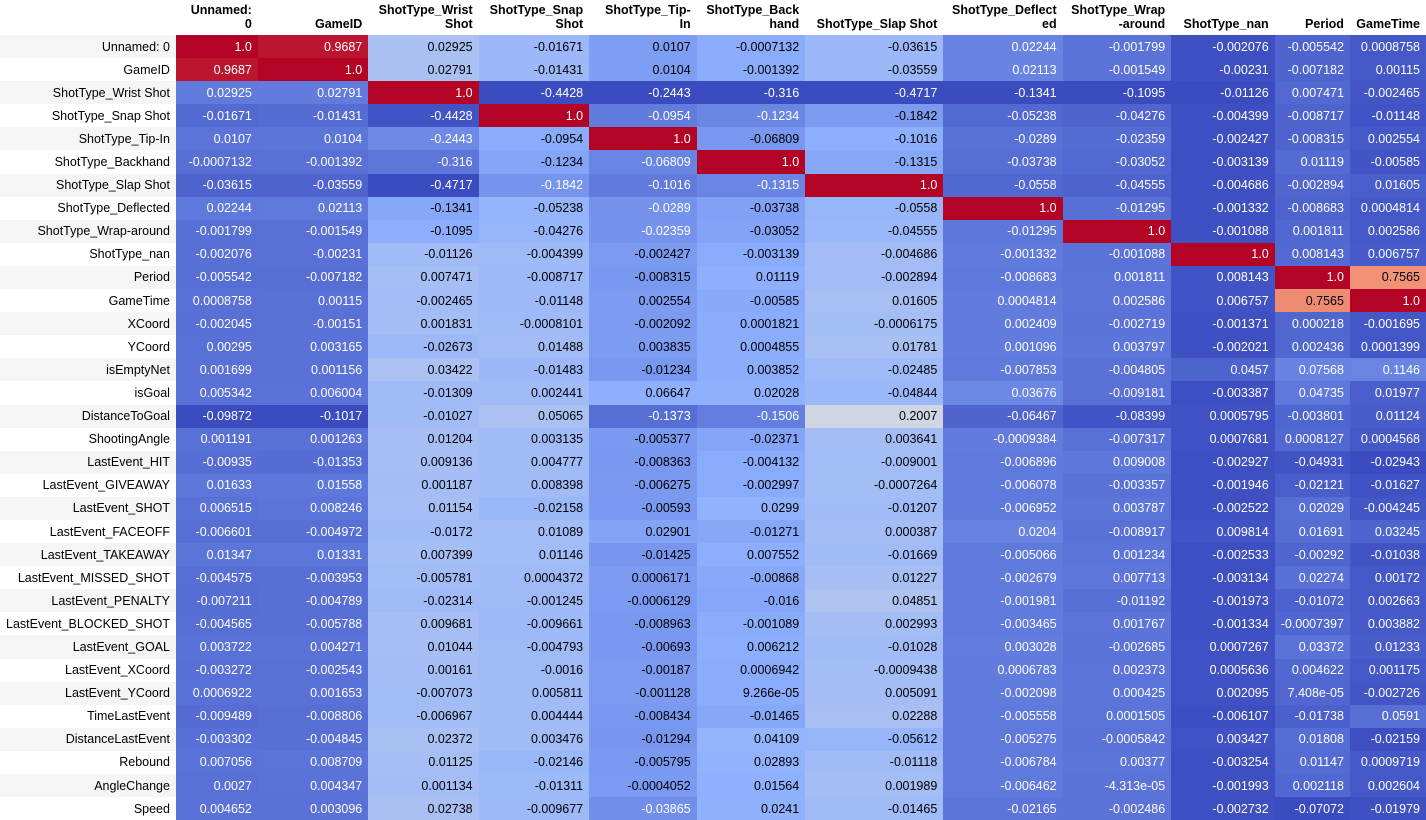 This screenshot has width=1426, height=820. I want to click on table-cell: 0.01124, so click(1387, 416).